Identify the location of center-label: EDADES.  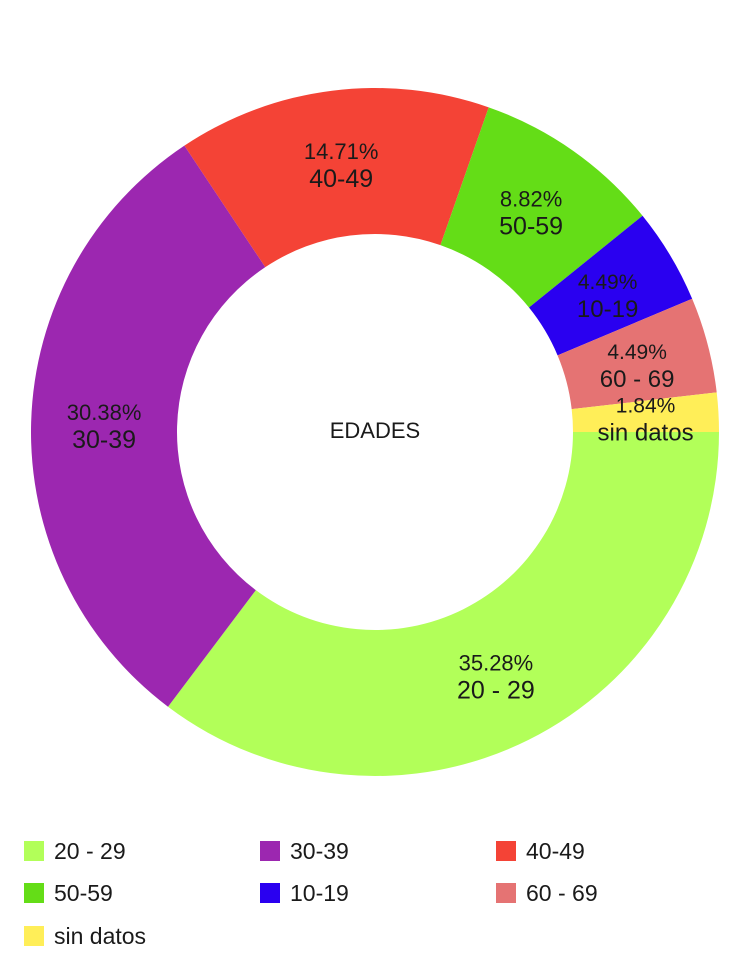
(375, 430).